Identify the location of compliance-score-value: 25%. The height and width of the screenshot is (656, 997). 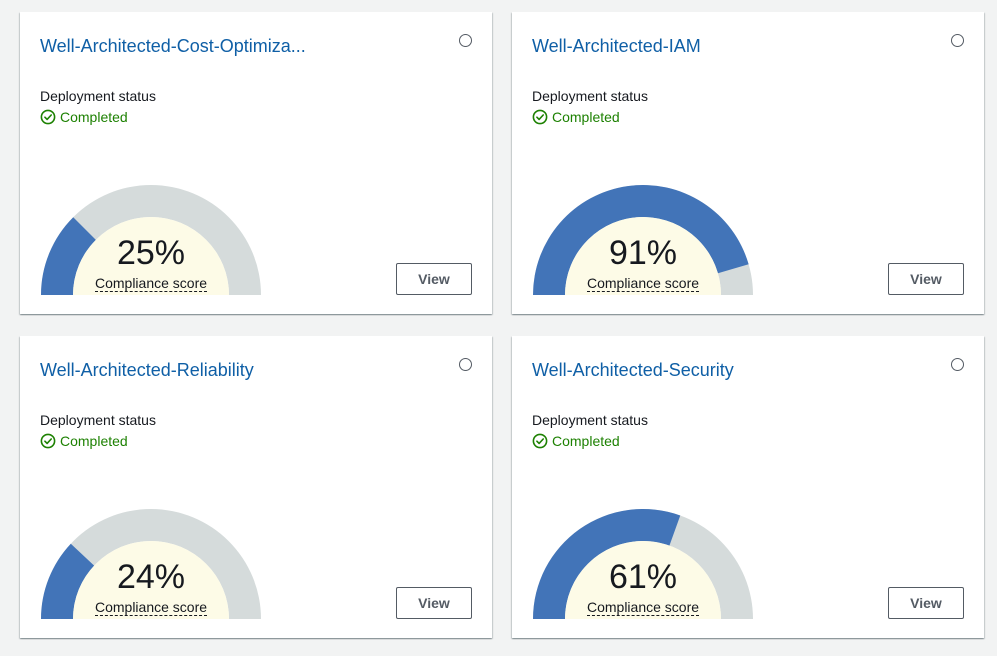
(151, 253).